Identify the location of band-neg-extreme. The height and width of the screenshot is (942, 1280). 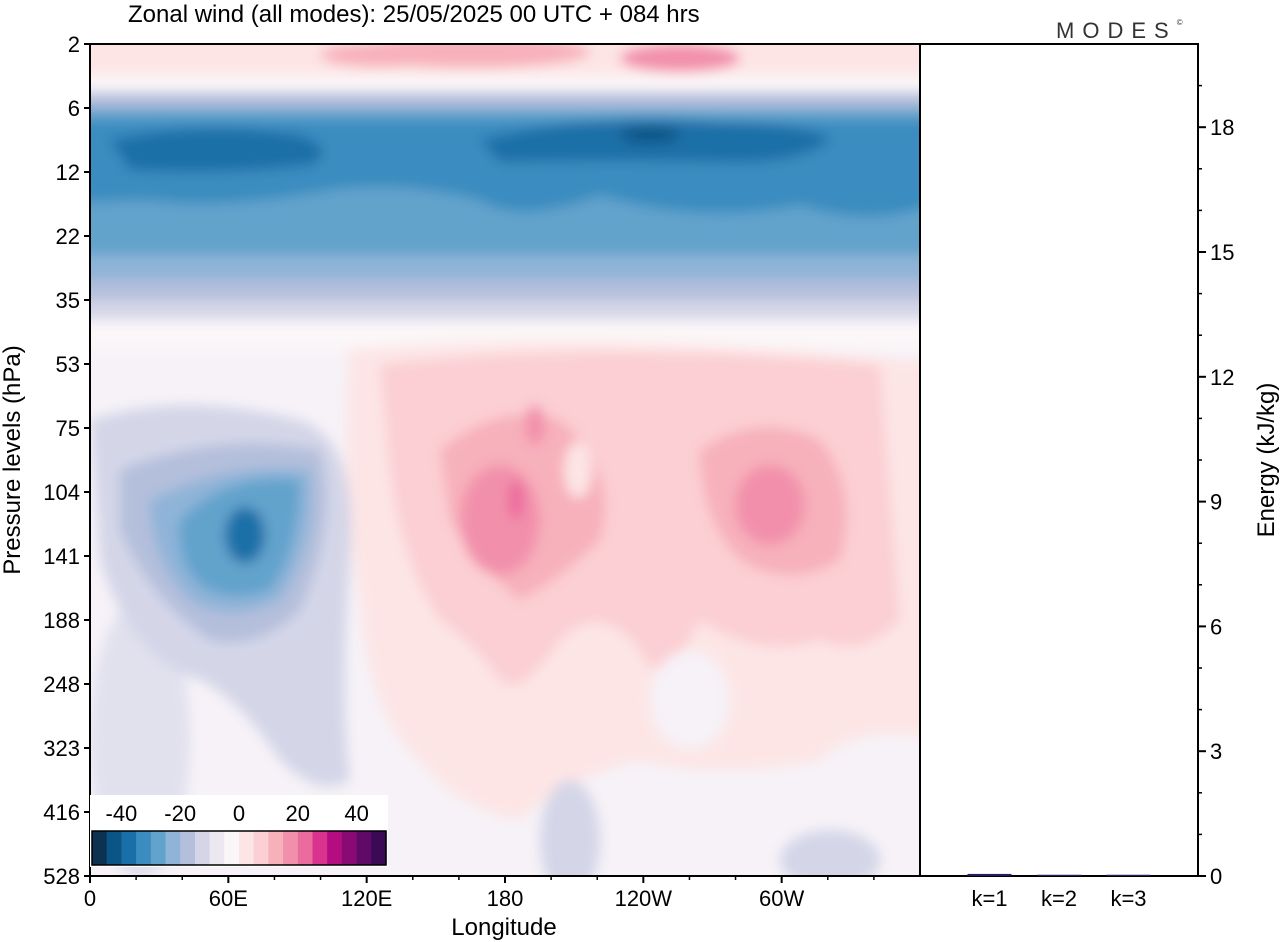
(650, 135).